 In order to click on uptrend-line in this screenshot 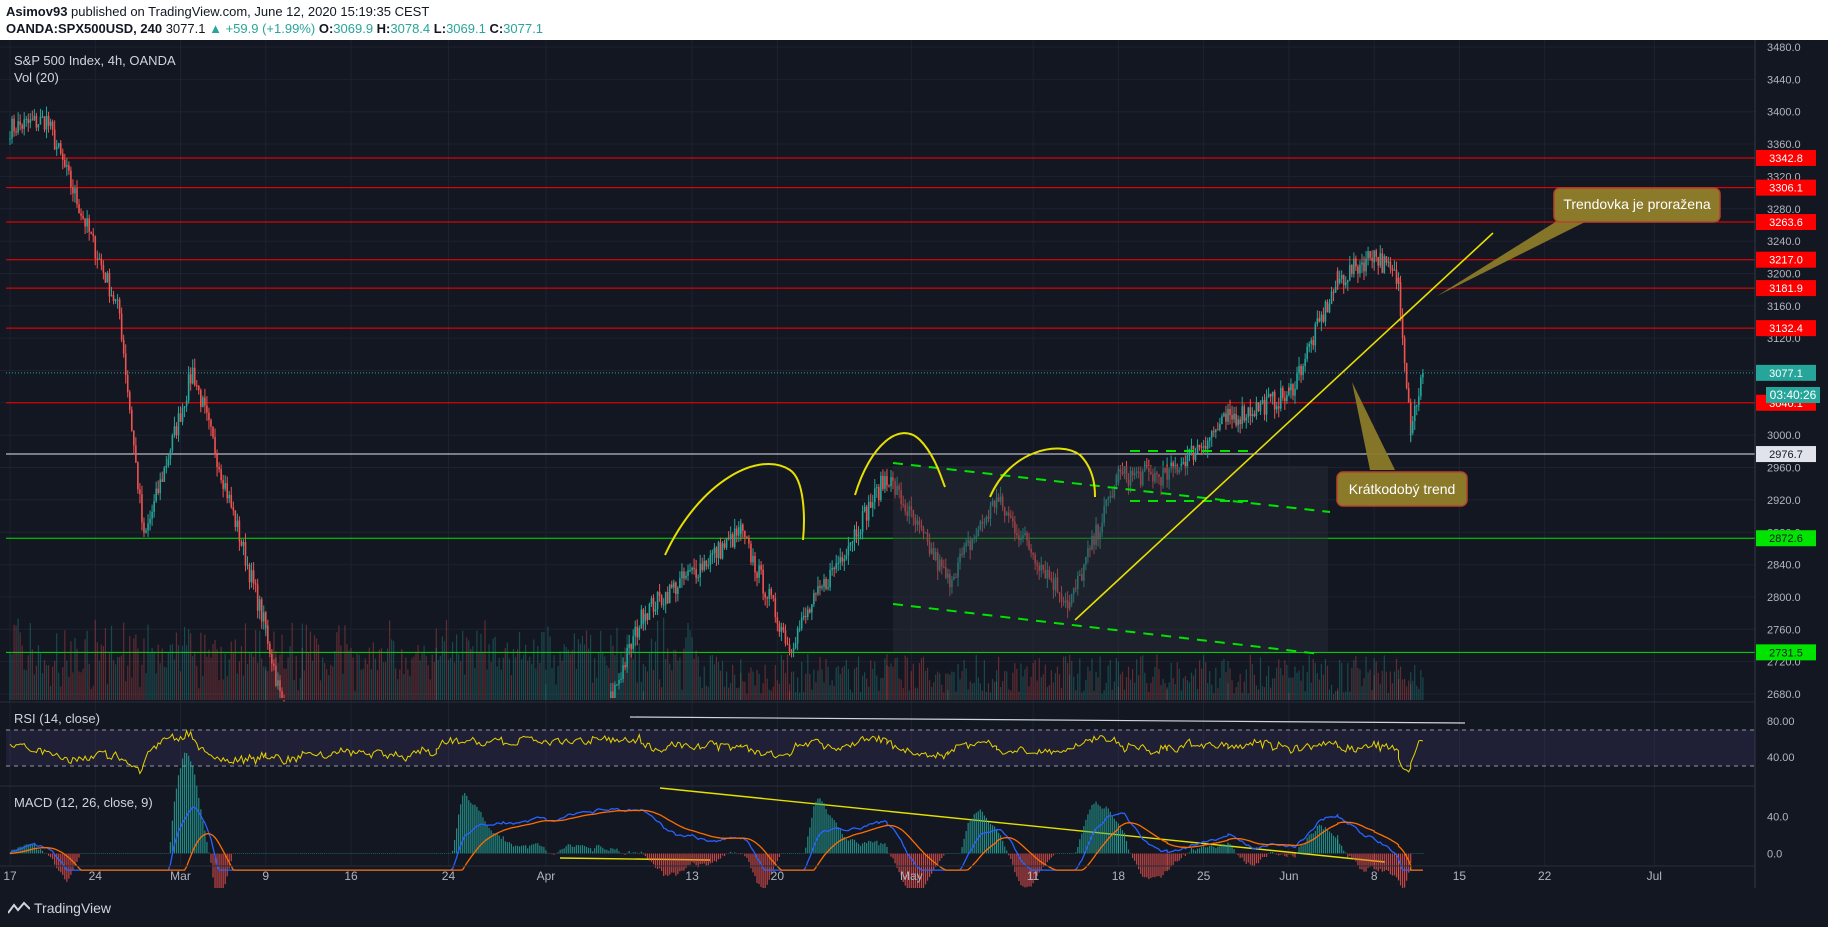, I will do `click(1284, 426)`.